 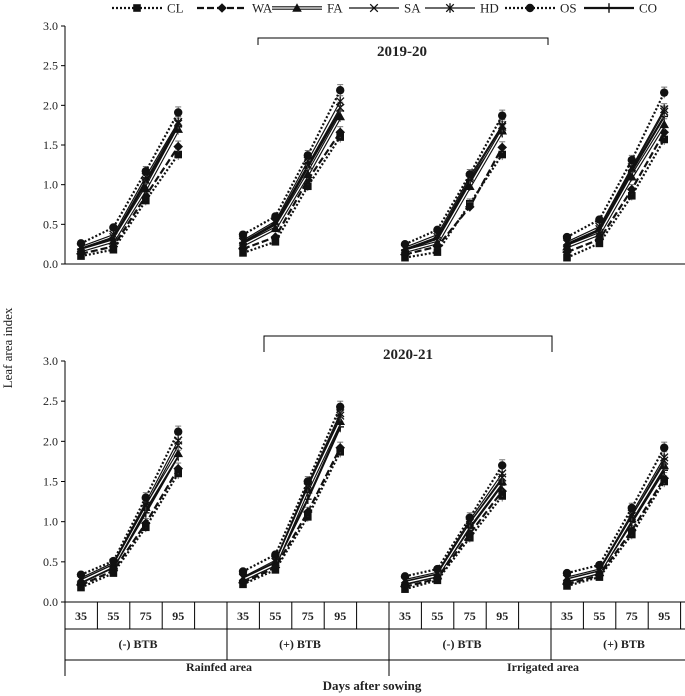 I want to click on area-label: Rainfed area, so click(x=219, y=667).